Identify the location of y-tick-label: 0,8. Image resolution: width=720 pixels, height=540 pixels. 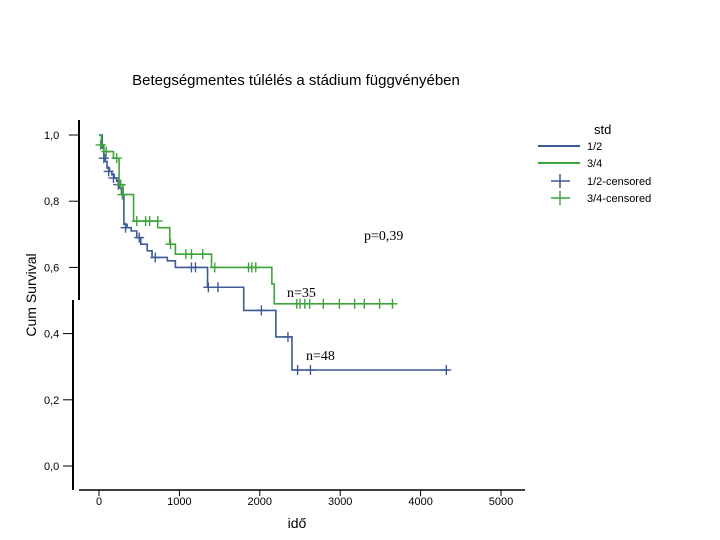
(51, 202).